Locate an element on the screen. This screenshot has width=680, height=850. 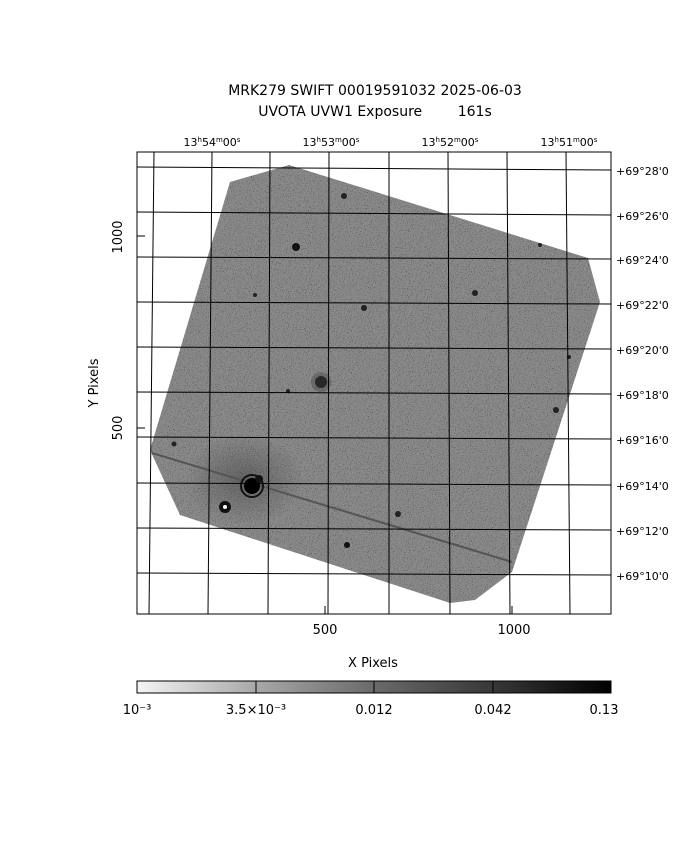
x-tick-label: 1000 is located at coordinates (513, 630).